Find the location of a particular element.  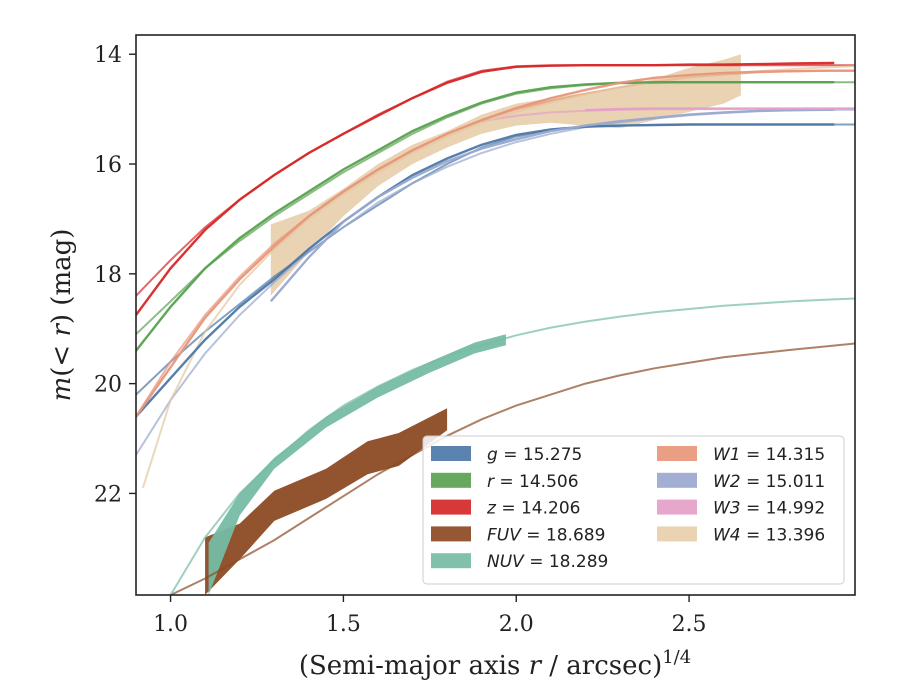

legend-label-w4: W4 = 13.396 is located at coordinates (769, 535).